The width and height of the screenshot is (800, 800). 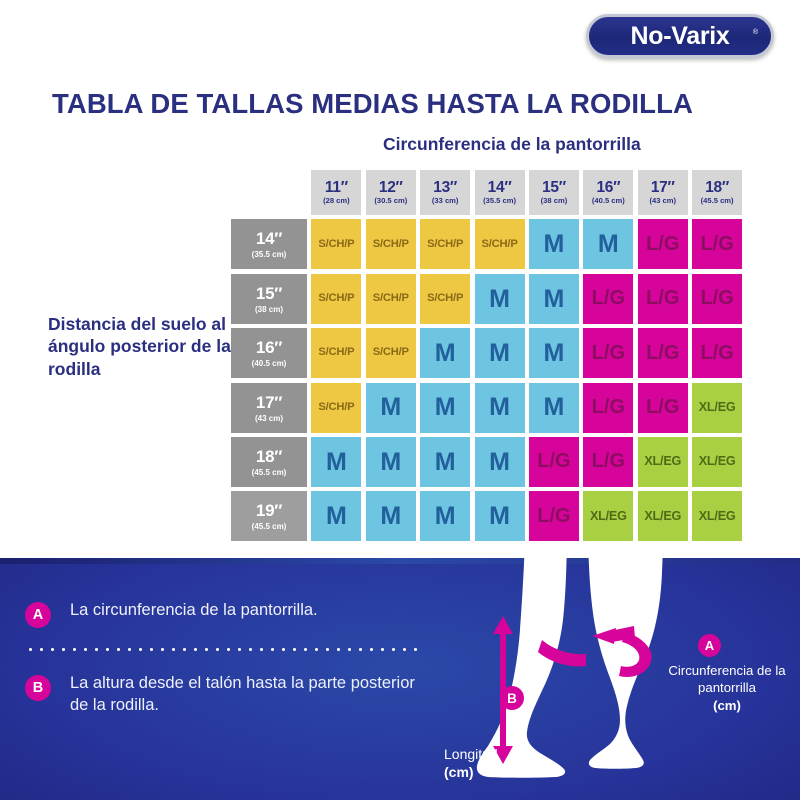 I want to click on row-header: 16″ (40.5 cm), so click(x=269, y=353).